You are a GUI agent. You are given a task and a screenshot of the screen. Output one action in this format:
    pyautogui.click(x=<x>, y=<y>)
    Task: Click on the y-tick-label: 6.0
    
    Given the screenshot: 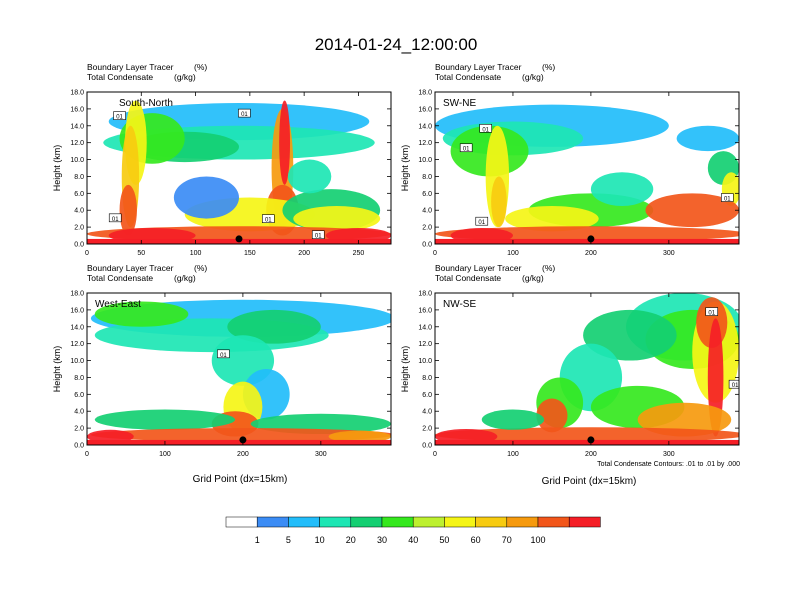 What is the action you would take?
    pyautogui.click(x=79, y=395)
    